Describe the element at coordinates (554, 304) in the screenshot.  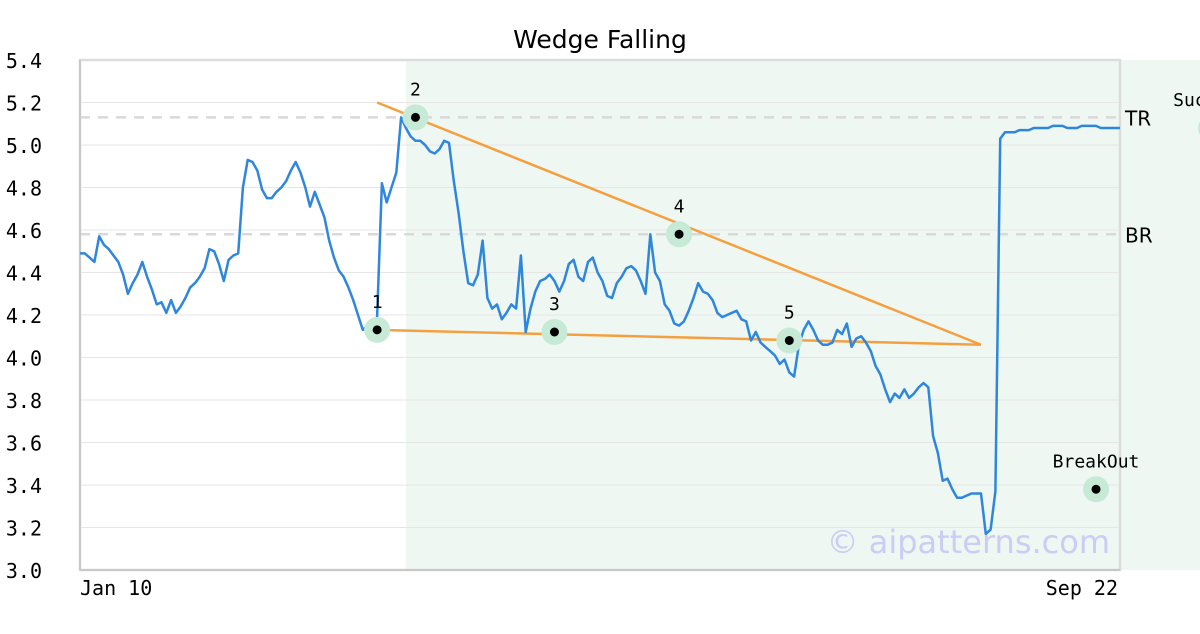
I see `pattern-point-label: 3` at that location.